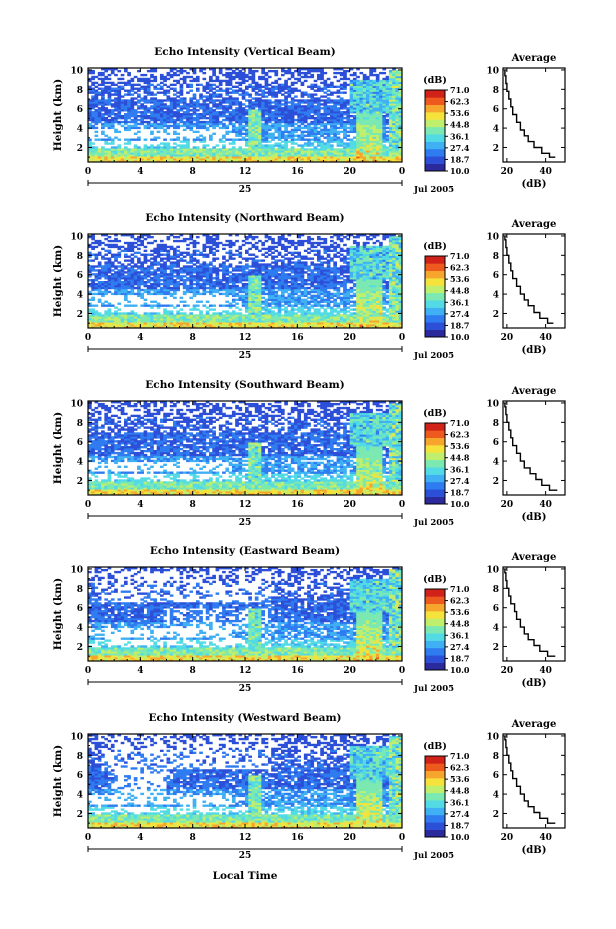  I want to click on day-label: 25, so click(245, 190).